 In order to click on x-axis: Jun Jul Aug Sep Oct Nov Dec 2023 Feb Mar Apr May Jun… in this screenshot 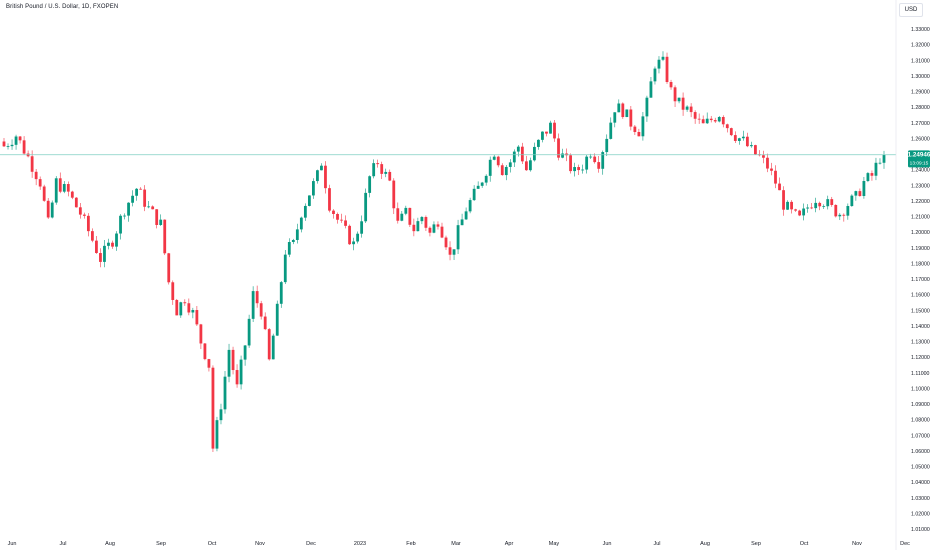, I will do `click(459, 544)`.